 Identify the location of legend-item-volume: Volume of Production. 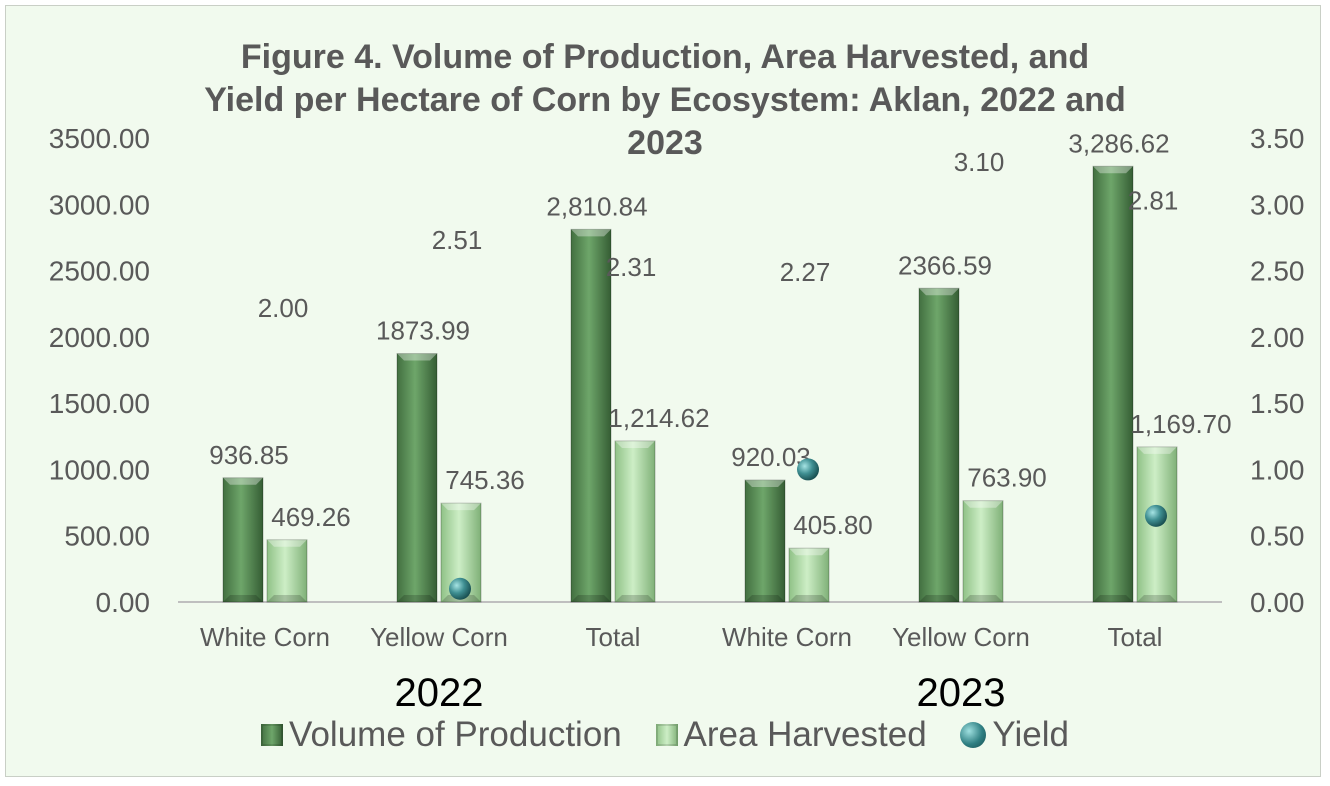
(441, 734).